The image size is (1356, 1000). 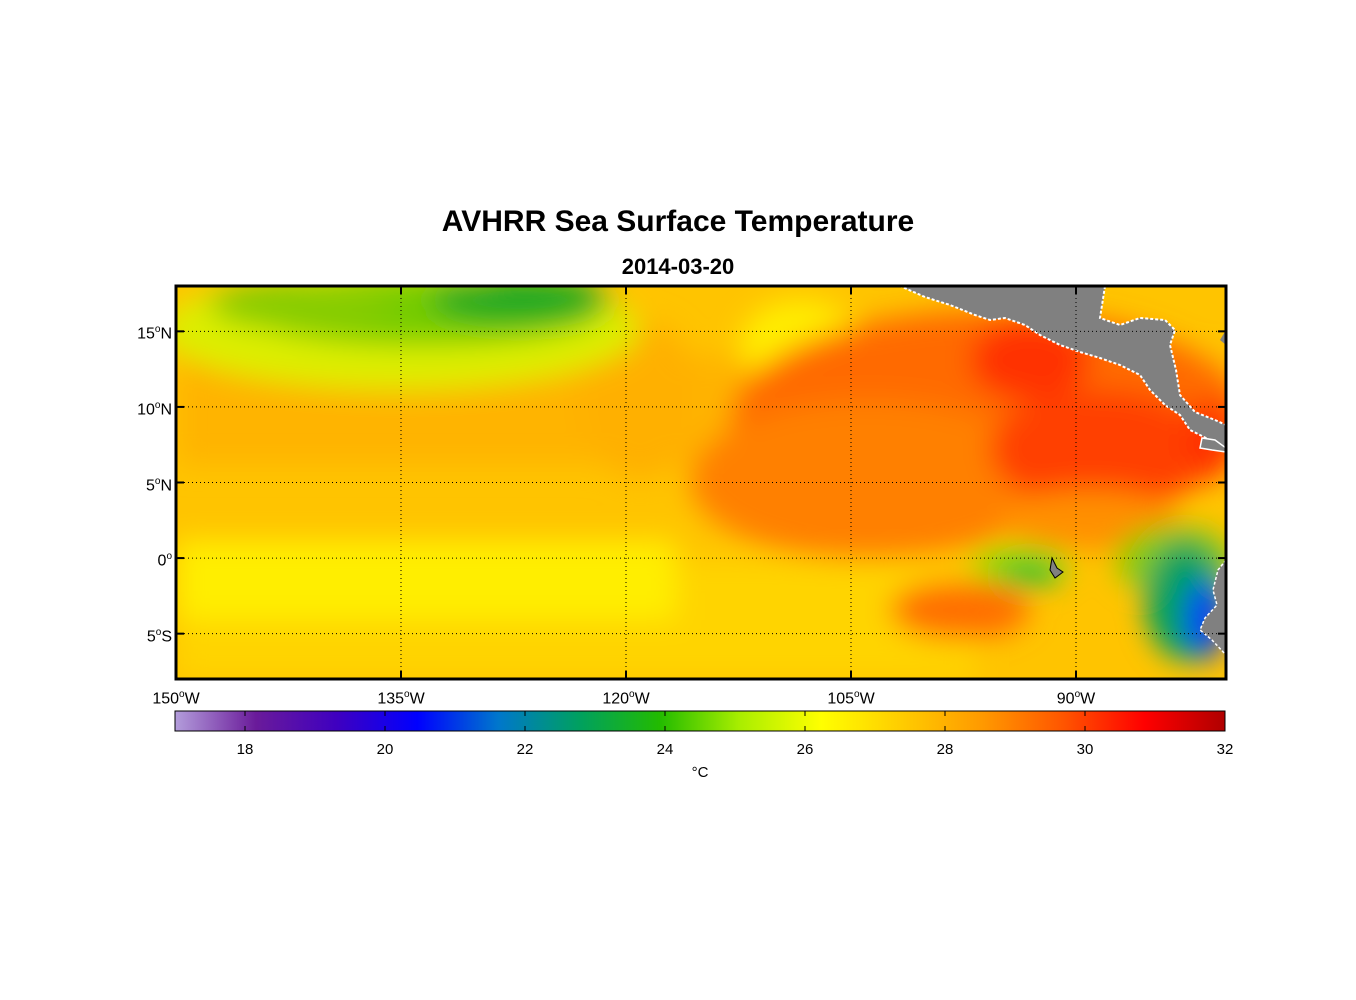 I want to click on colorbar-tick-label: 32, so click(x=1225, y=749).